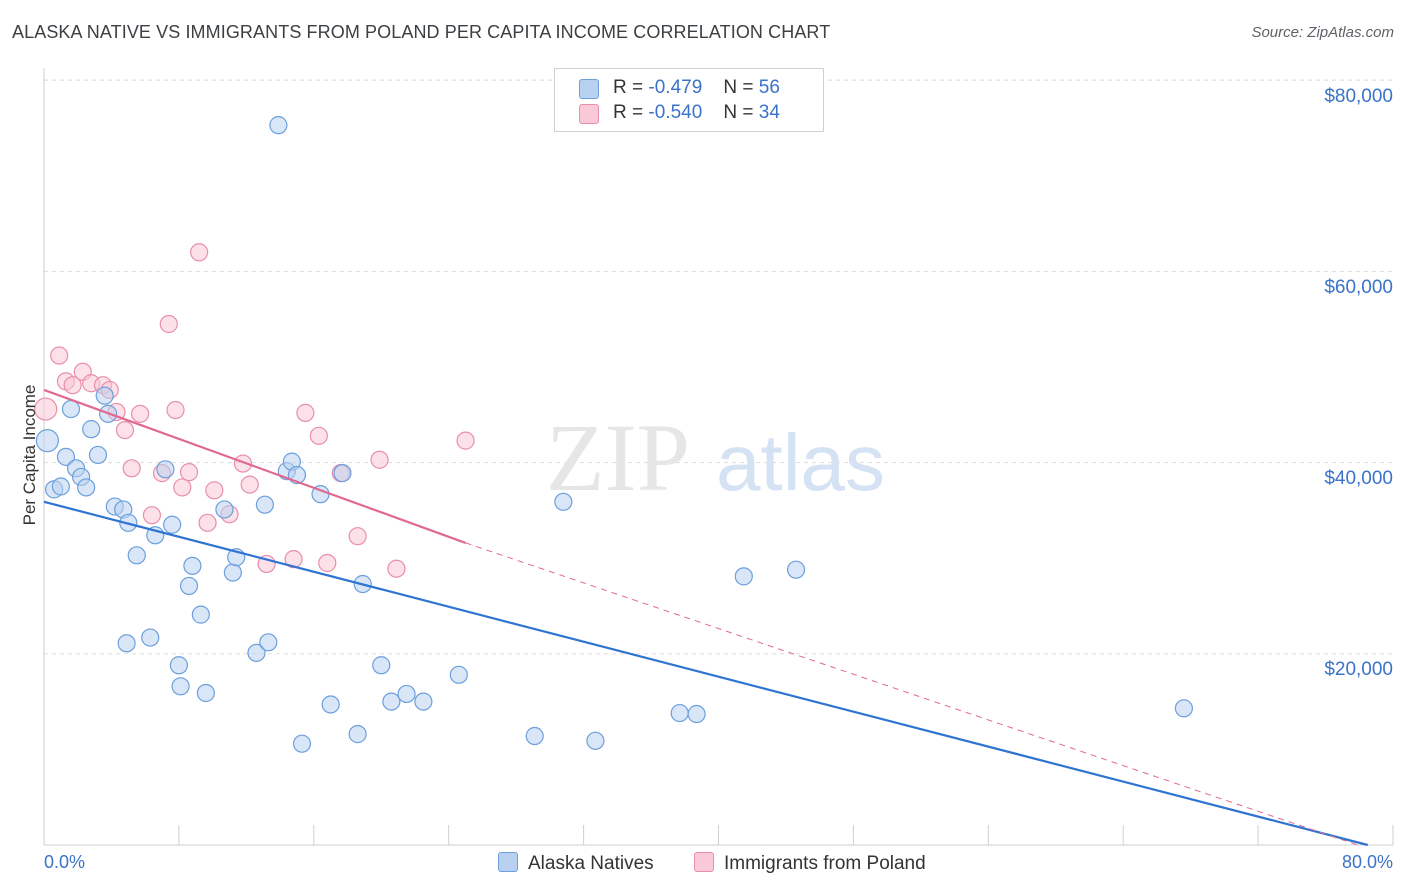 This screenshot has height=892, width=1406. Describe the element at coordinates (675, 112) in the screenshot. I see `legend-r-value: -0.540` at that location.